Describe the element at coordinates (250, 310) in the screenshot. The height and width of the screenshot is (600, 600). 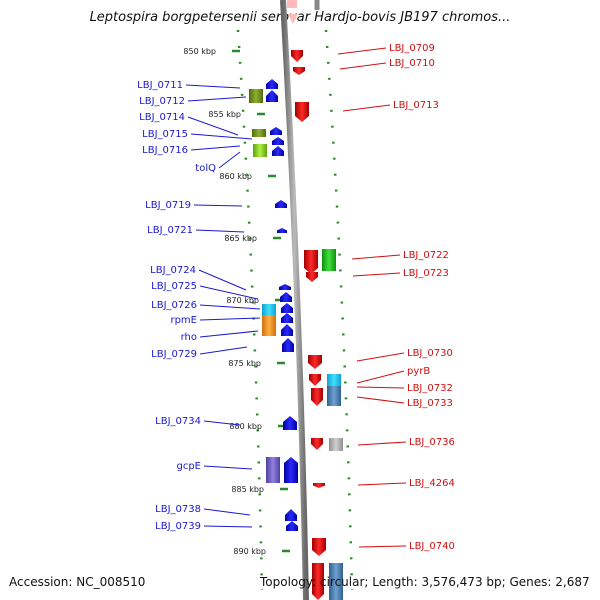
I see `outer-track-left` at that location.